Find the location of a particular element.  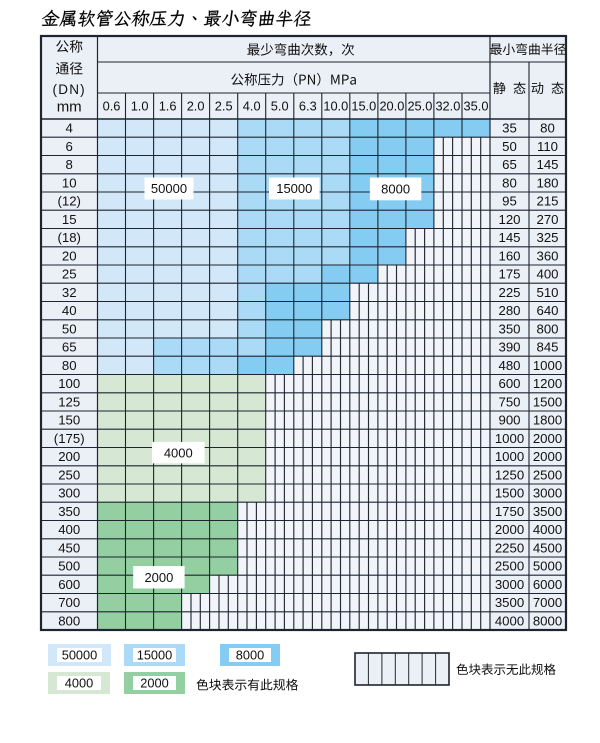

svg-text: 845 is located at coordinates (547, 347).